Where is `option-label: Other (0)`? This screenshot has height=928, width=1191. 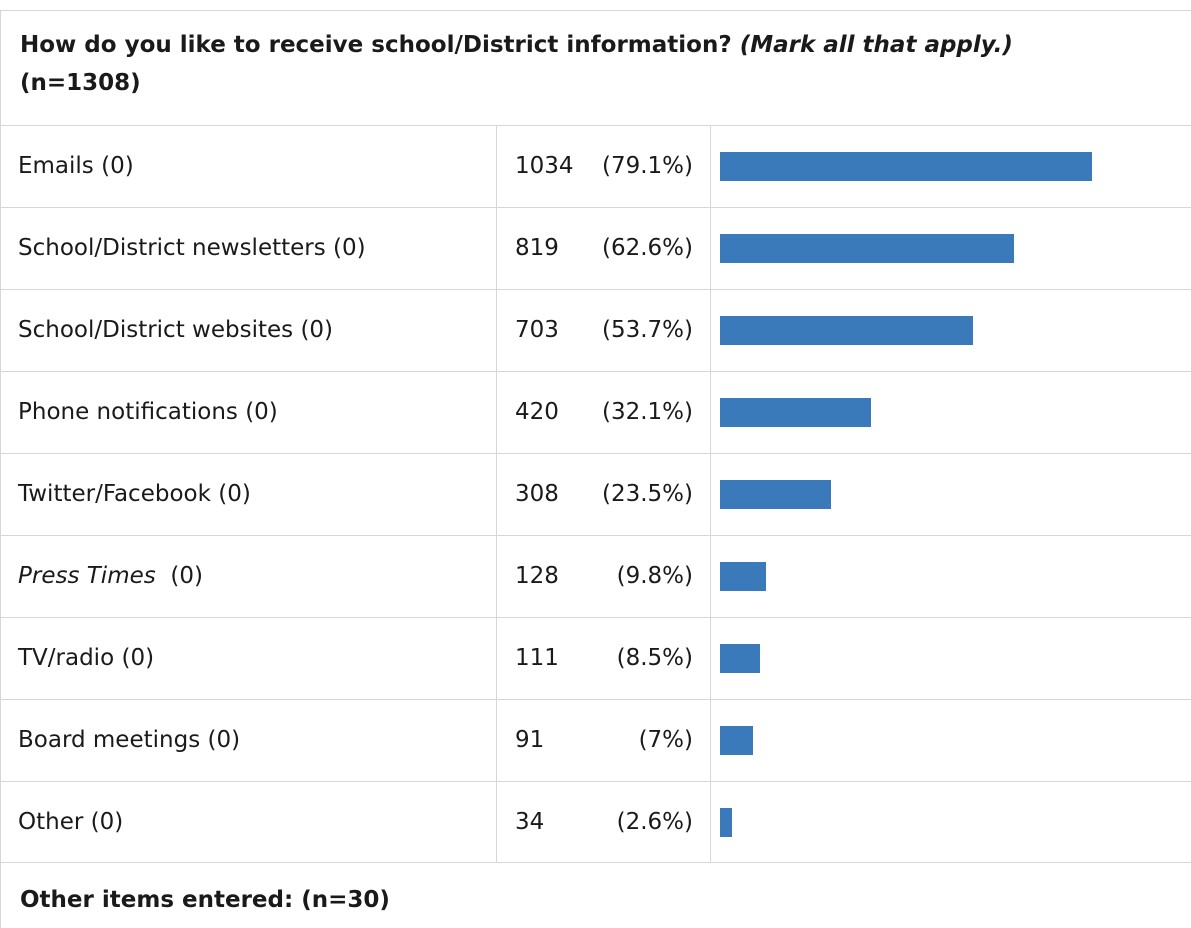
option-label: Other (0) is located at coordinates (70, 822).